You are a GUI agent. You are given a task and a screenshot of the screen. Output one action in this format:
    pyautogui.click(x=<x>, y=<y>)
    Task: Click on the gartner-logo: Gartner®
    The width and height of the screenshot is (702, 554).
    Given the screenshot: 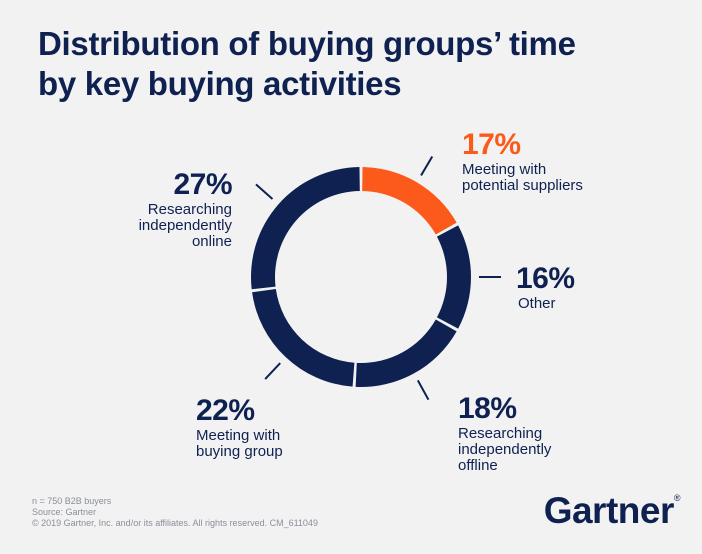 What is the action you would take?
    pyautogui.click(x=612, y=511)
    